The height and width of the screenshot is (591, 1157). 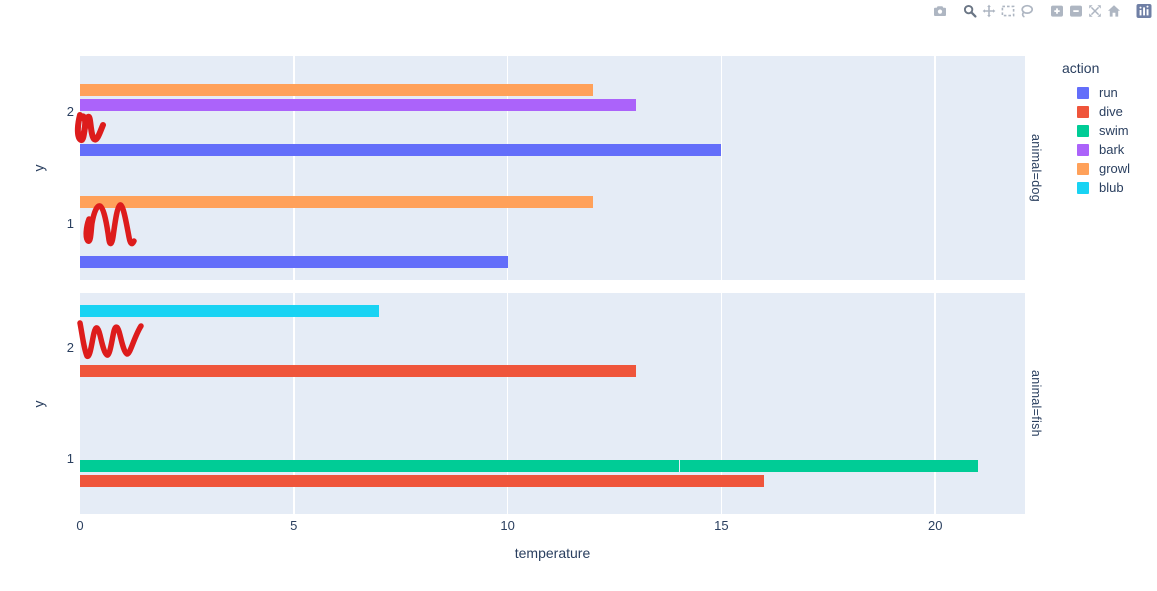 What do you see at coordinates (1083, 168) in the screenshot?
I see `legend-swatch-growl` at bounding box center [1083, 168].